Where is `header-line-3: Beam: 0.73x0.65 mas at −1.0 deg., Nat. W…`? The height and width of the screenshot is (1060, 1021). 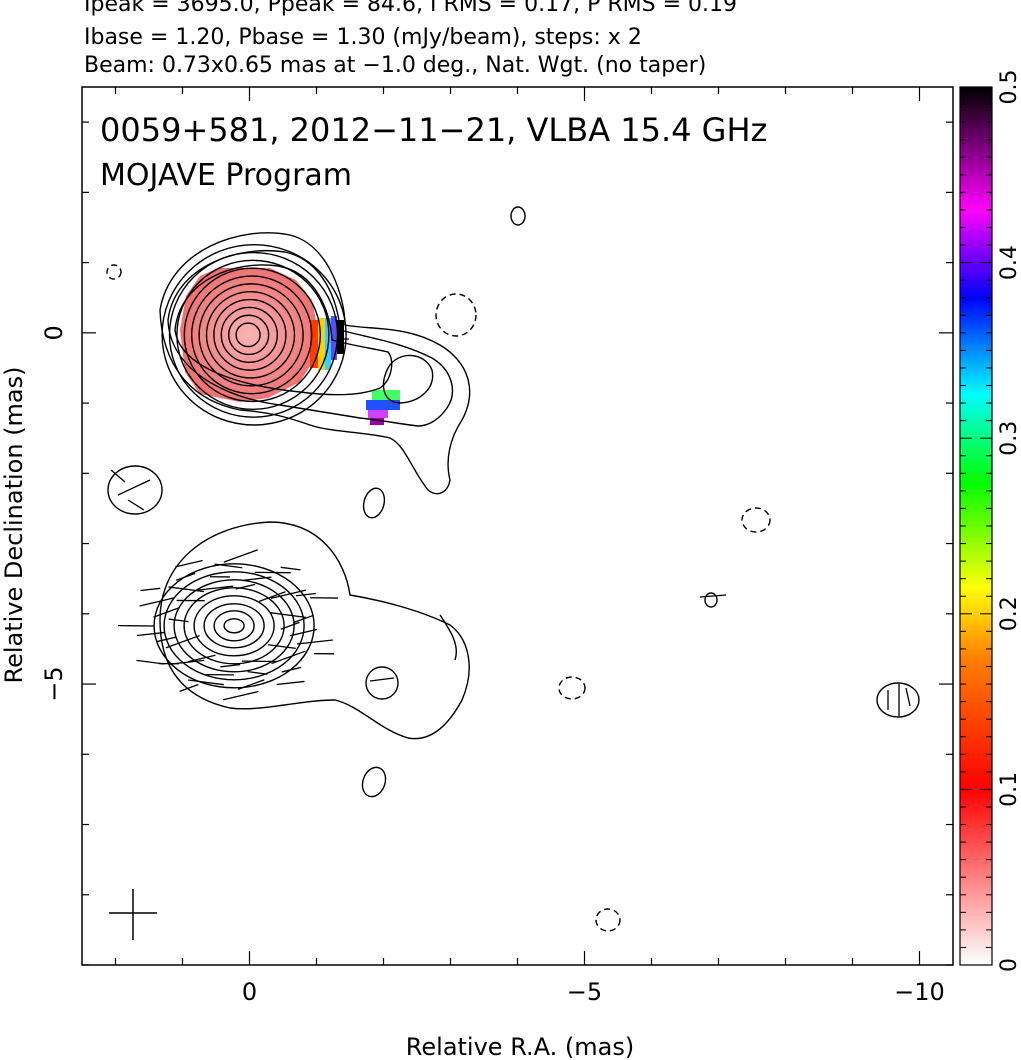 header-line-3: Beam: 0.73x0.65 mas at −1.0 deg., Nat. W… is located at coordinates (395, 65).